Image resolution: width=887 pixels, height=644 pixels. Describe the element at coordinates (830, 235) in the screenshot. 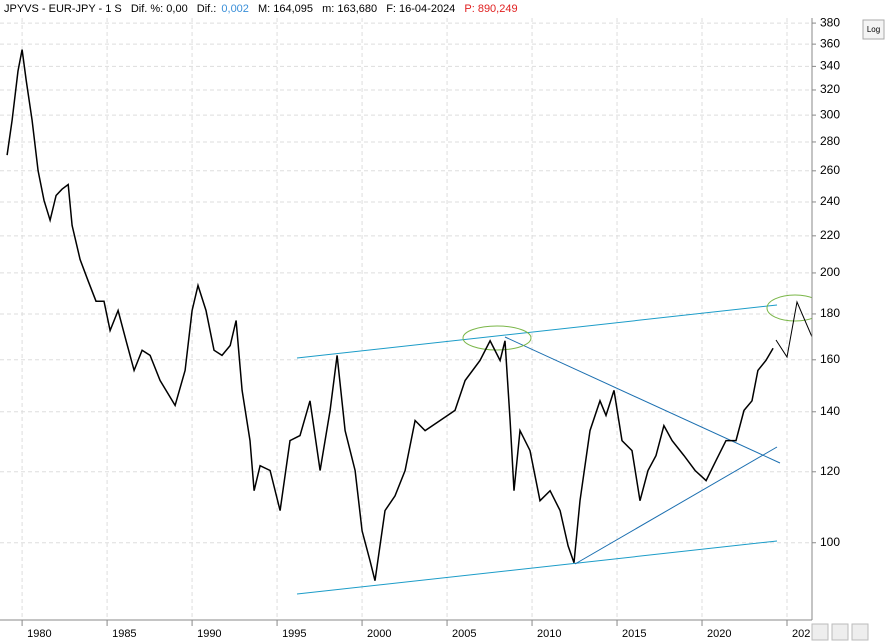

I see `y-tick-label: 220` at that location.